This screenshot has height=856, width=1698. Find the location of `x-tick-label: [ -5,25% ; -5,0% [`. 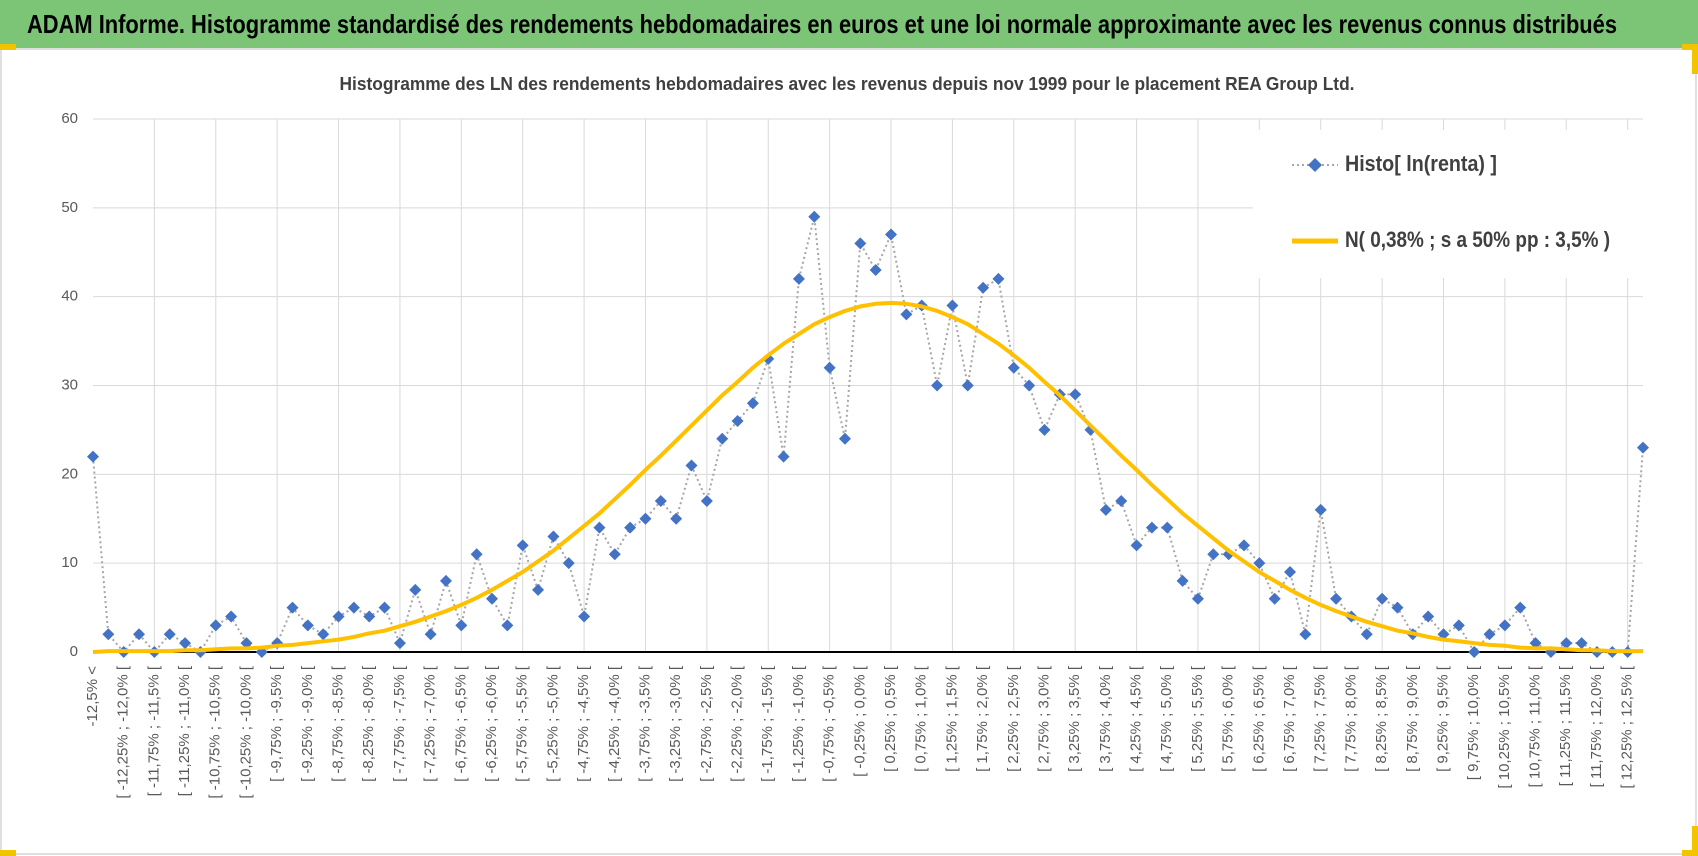

x-tick-label: [ -5,25% ; -5,0% [ is located at coordinates (552, 723).